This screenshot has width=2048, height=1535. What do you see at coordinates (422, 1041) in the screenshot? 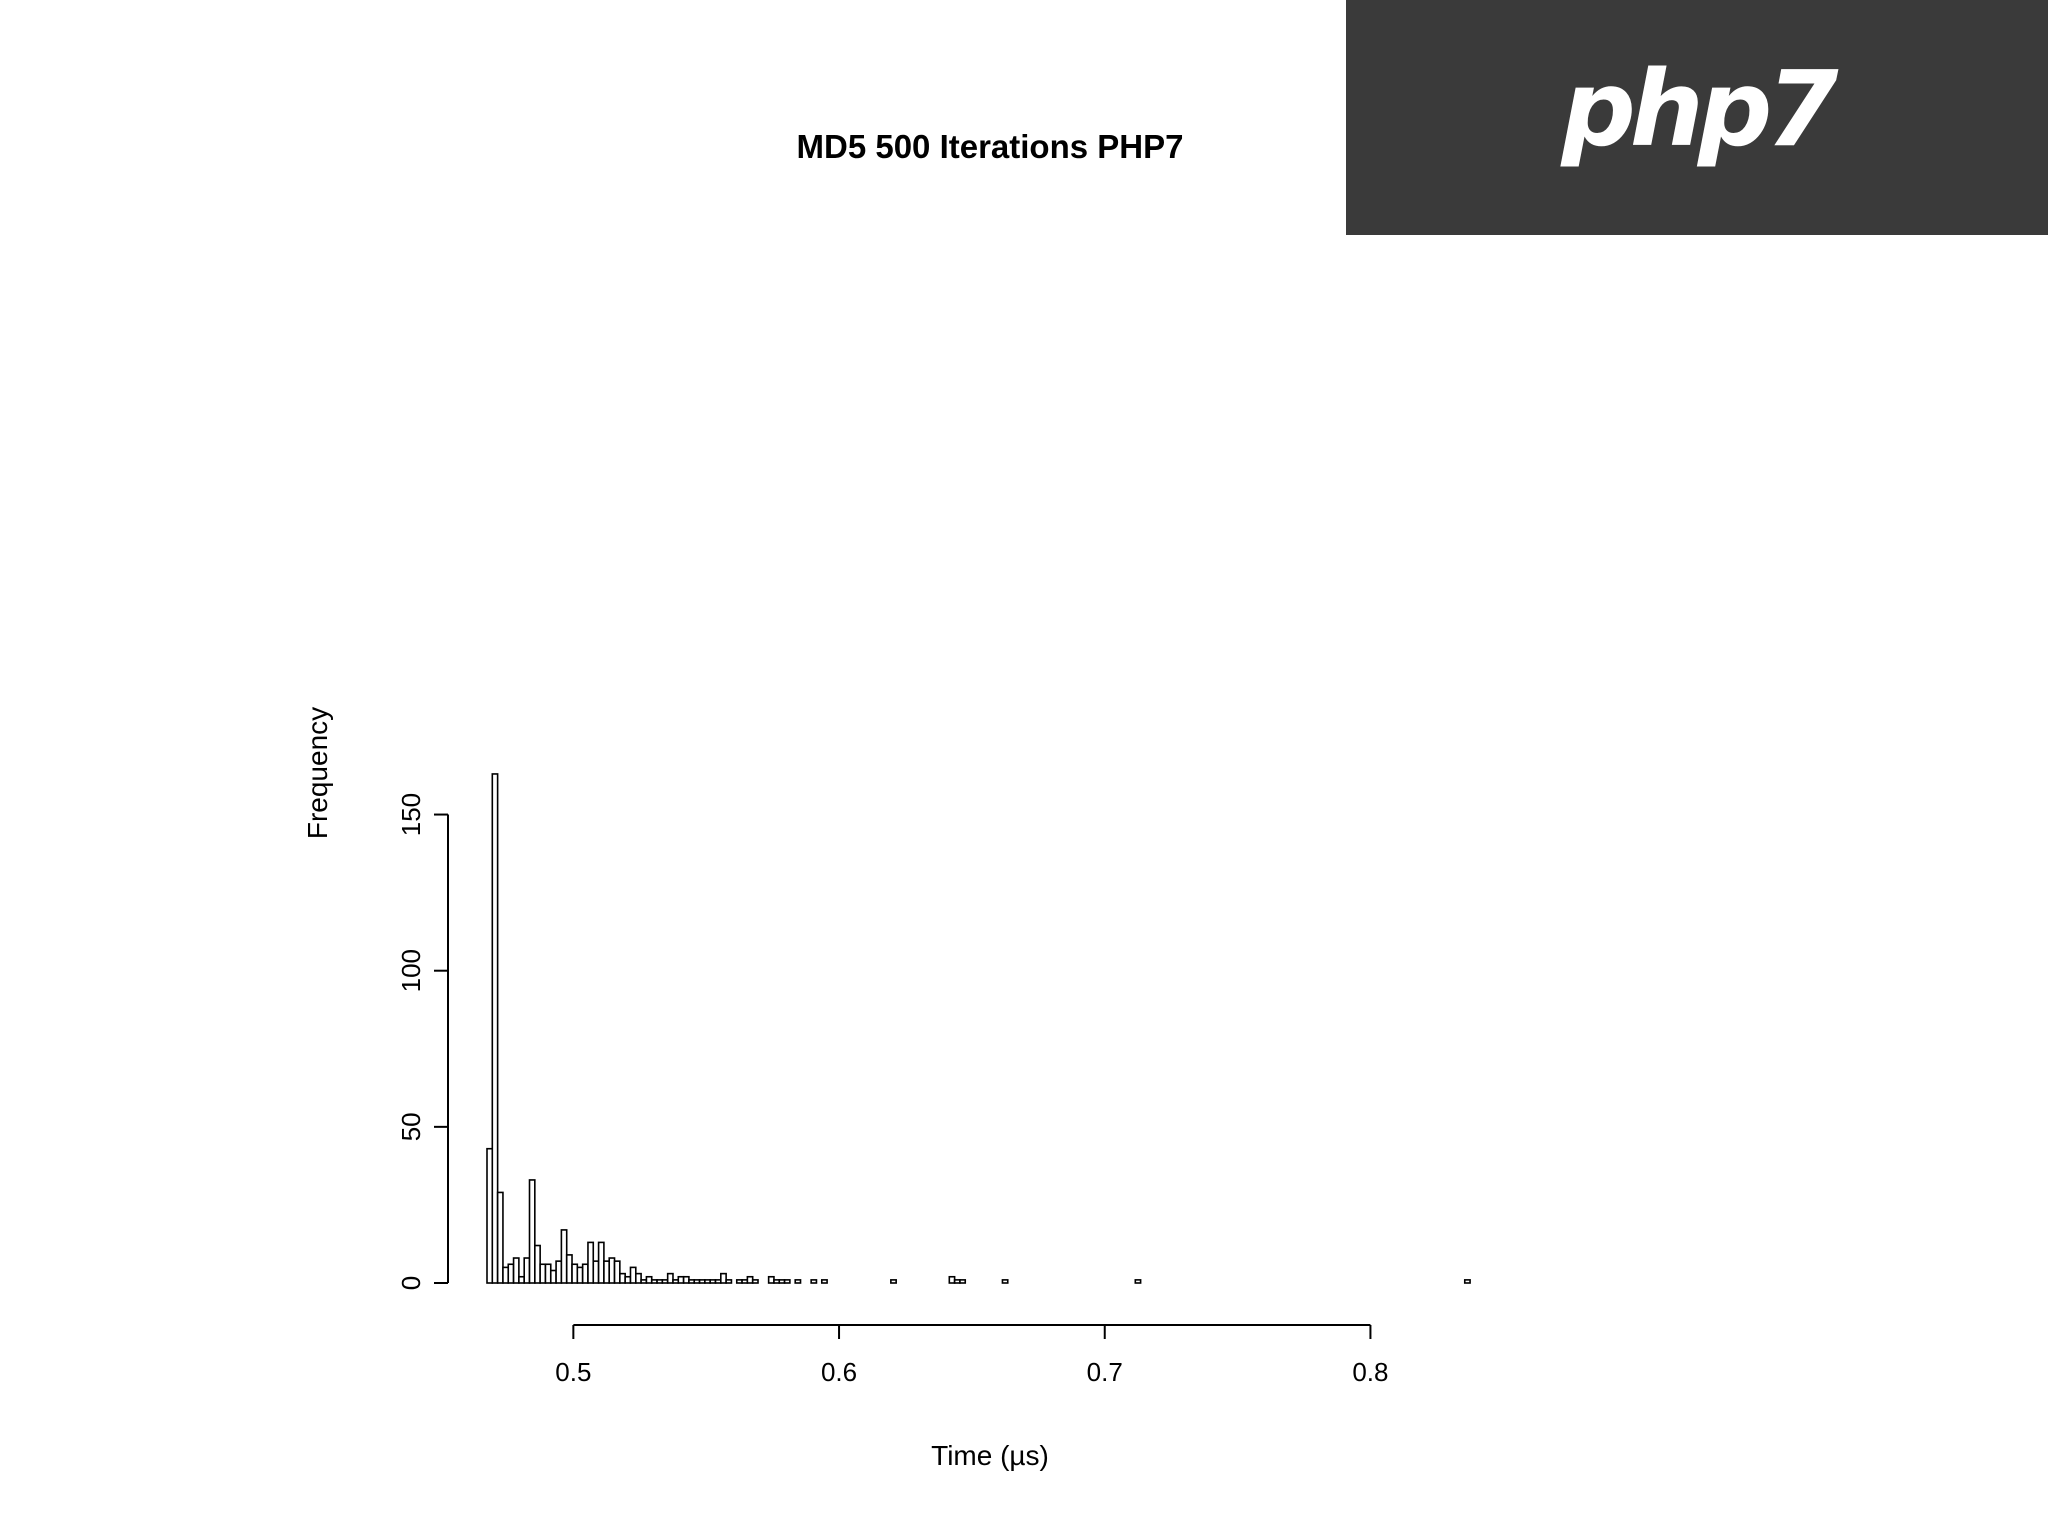
I see `y-axis: 0 50 100 150` at bounding box center [422, 1041].